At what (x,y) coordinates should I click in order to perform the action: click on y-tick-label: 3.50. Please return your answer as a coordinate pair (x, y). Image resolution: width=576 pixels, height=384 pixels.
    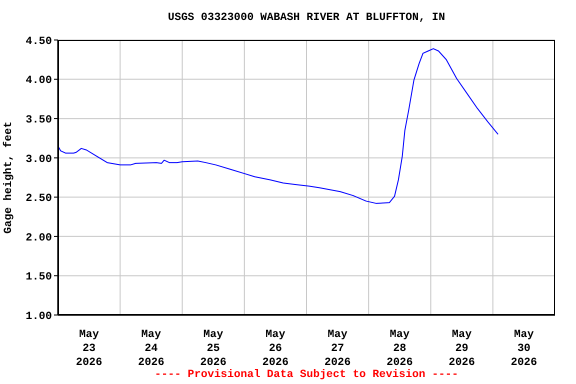
    Looking at the image, I should click on (39, 120).